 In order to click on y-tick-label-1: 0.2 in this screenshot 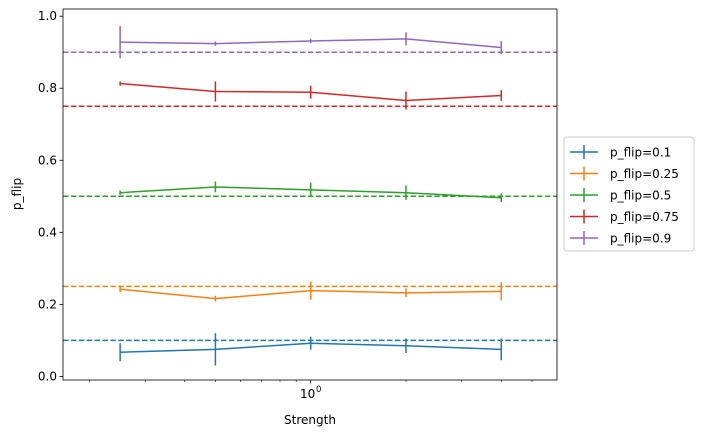, I will do `click(47, 304)`.